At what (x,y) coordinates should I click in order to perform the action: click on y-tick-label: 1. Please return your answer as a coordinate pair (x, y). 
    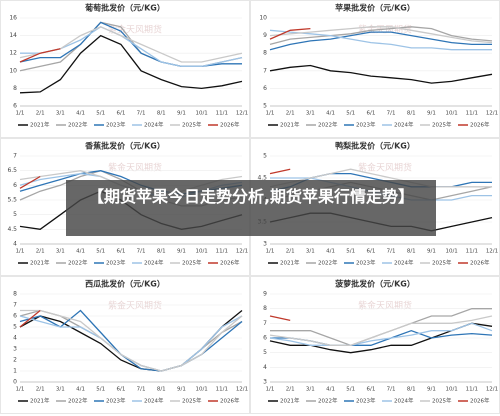
    Looking at the image, I should click on (15, 371).